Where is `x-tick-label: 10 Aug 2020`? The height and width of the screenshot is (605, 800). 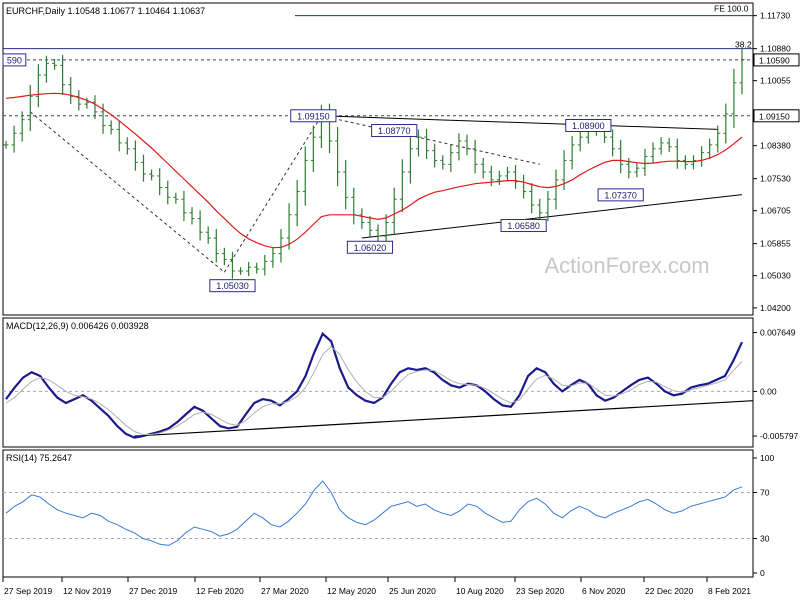 x-tick-label: 10 Aug 2020 is located at coordinates (480, 591).